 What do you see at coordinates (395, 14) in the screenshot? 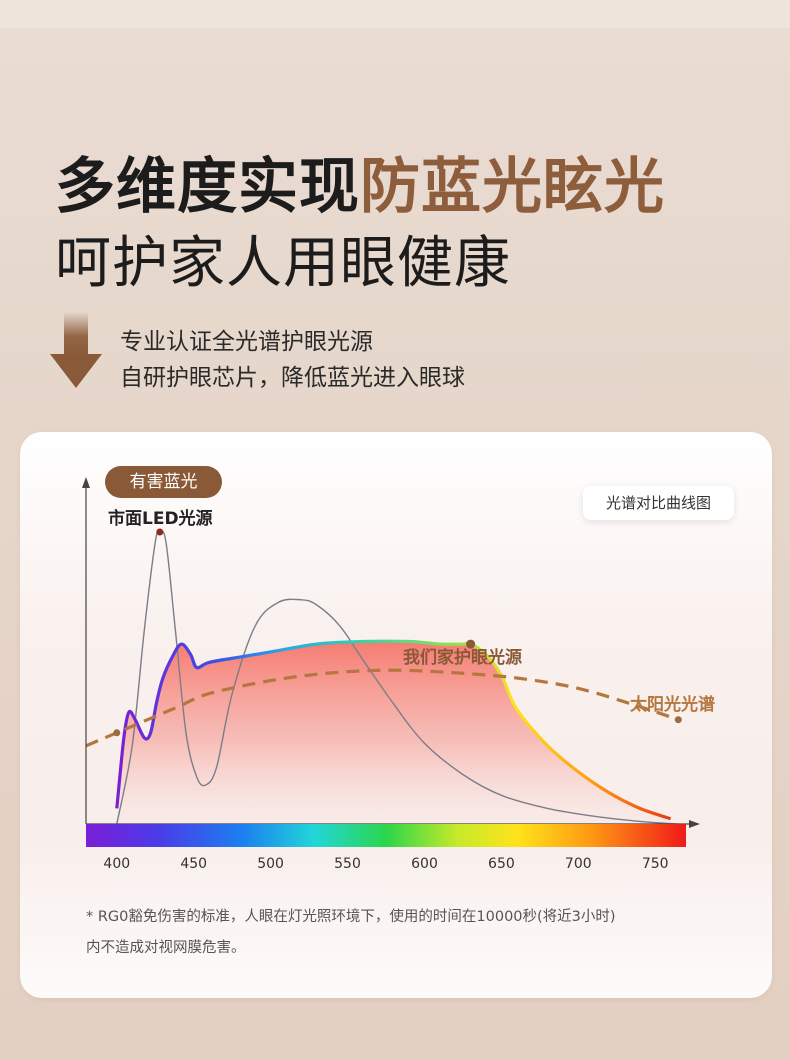
I see `top-strip` at bounding box center [395, 14].